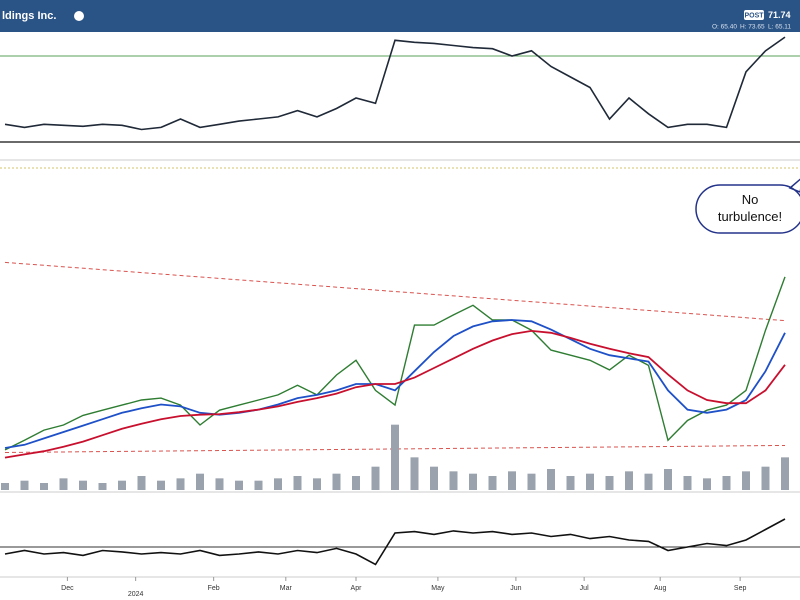 The image size is (800, 600). Describe the element at coordinates (400, 16) in the screenshot. I see `header-bar` at that location.